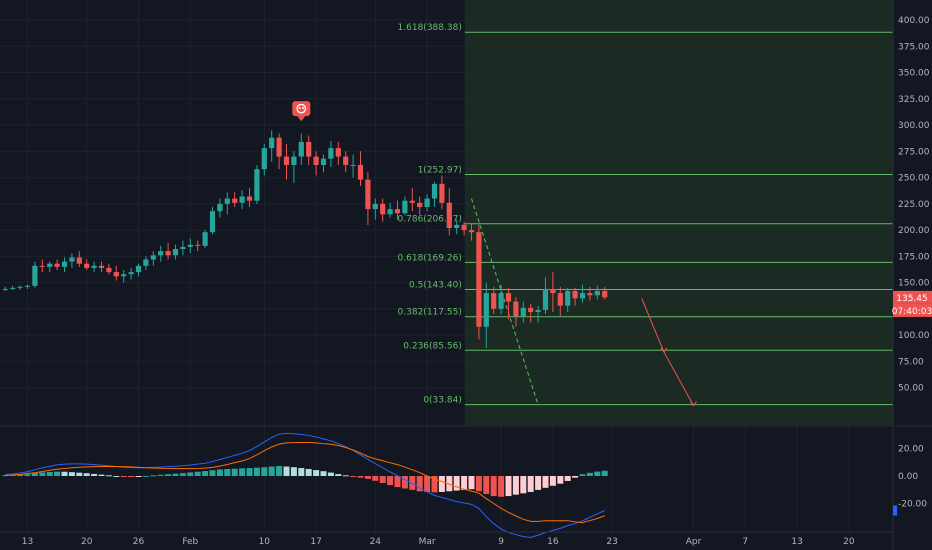 This screenshot has height=550, width=932. Describe the element at coordinates (914, 21) in the screenshot. I see `y-tick-label: 400.00` at that location.